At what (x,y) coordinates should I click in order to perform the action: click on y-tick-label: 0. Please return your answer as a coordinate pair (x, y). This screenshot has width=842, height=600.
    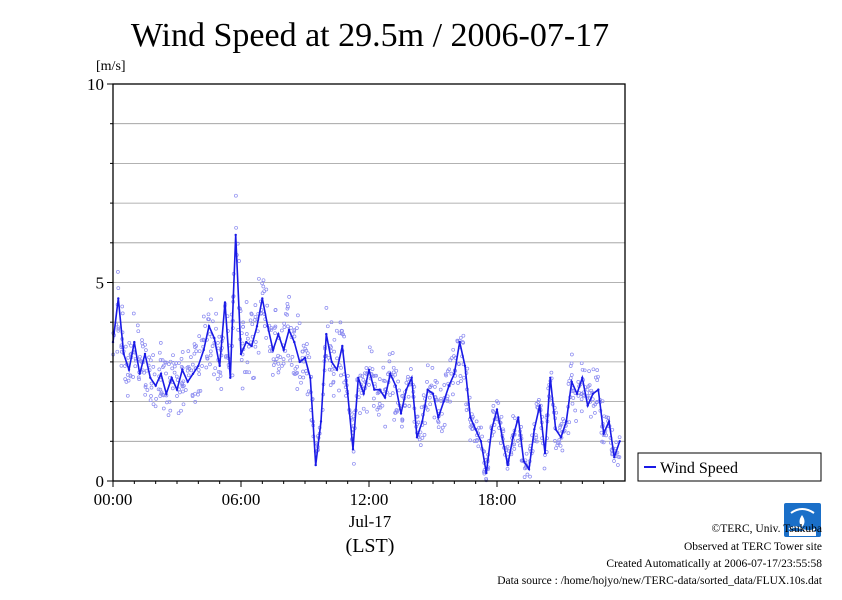
    Looking at the image, I should click on (100, 481).